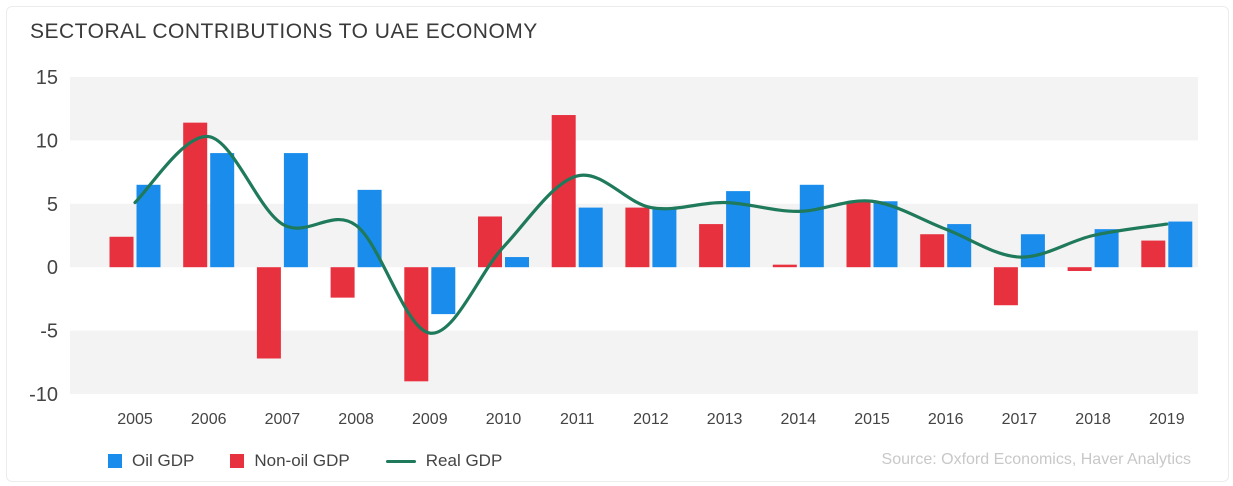  Describe the element at coordinates (1093, 419) in the screenshot. I see `x-tick-label: 2018` at that location.